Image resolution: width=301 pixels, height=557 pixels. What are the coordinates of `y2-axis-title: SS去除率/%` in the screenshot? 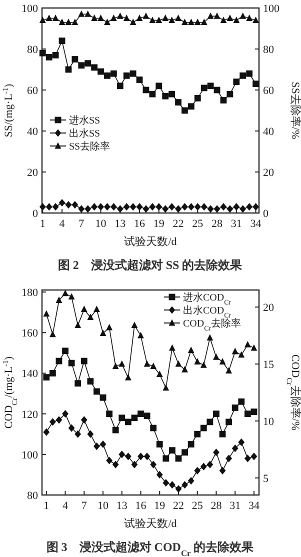 It's located at (295, 111).